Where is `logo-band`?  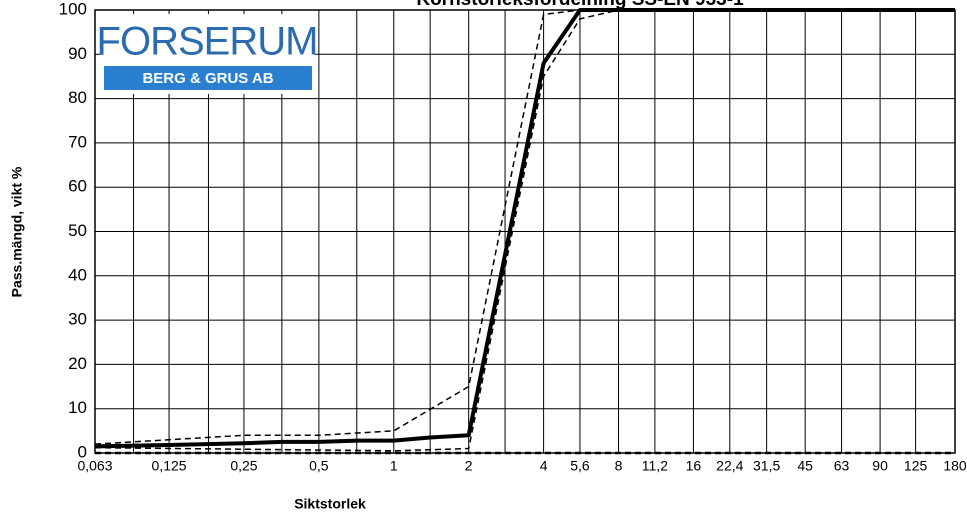 logo-band is located at coordinates (208, 78).